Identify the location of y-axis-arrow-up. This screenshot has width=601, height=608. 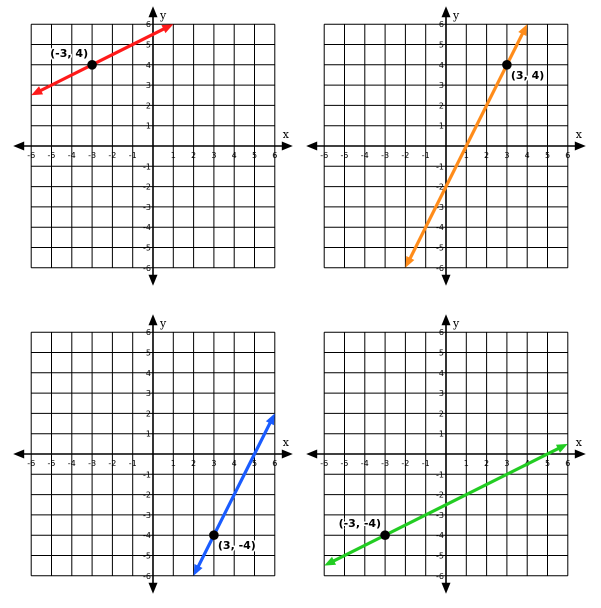
(446, 320).